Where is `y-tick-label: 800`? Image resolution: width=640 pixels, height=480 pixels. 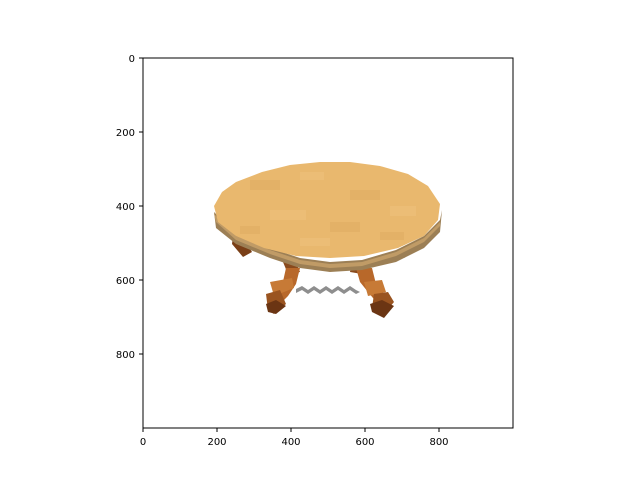 y-tick-label: 800 is located at coordinates (125, 355).